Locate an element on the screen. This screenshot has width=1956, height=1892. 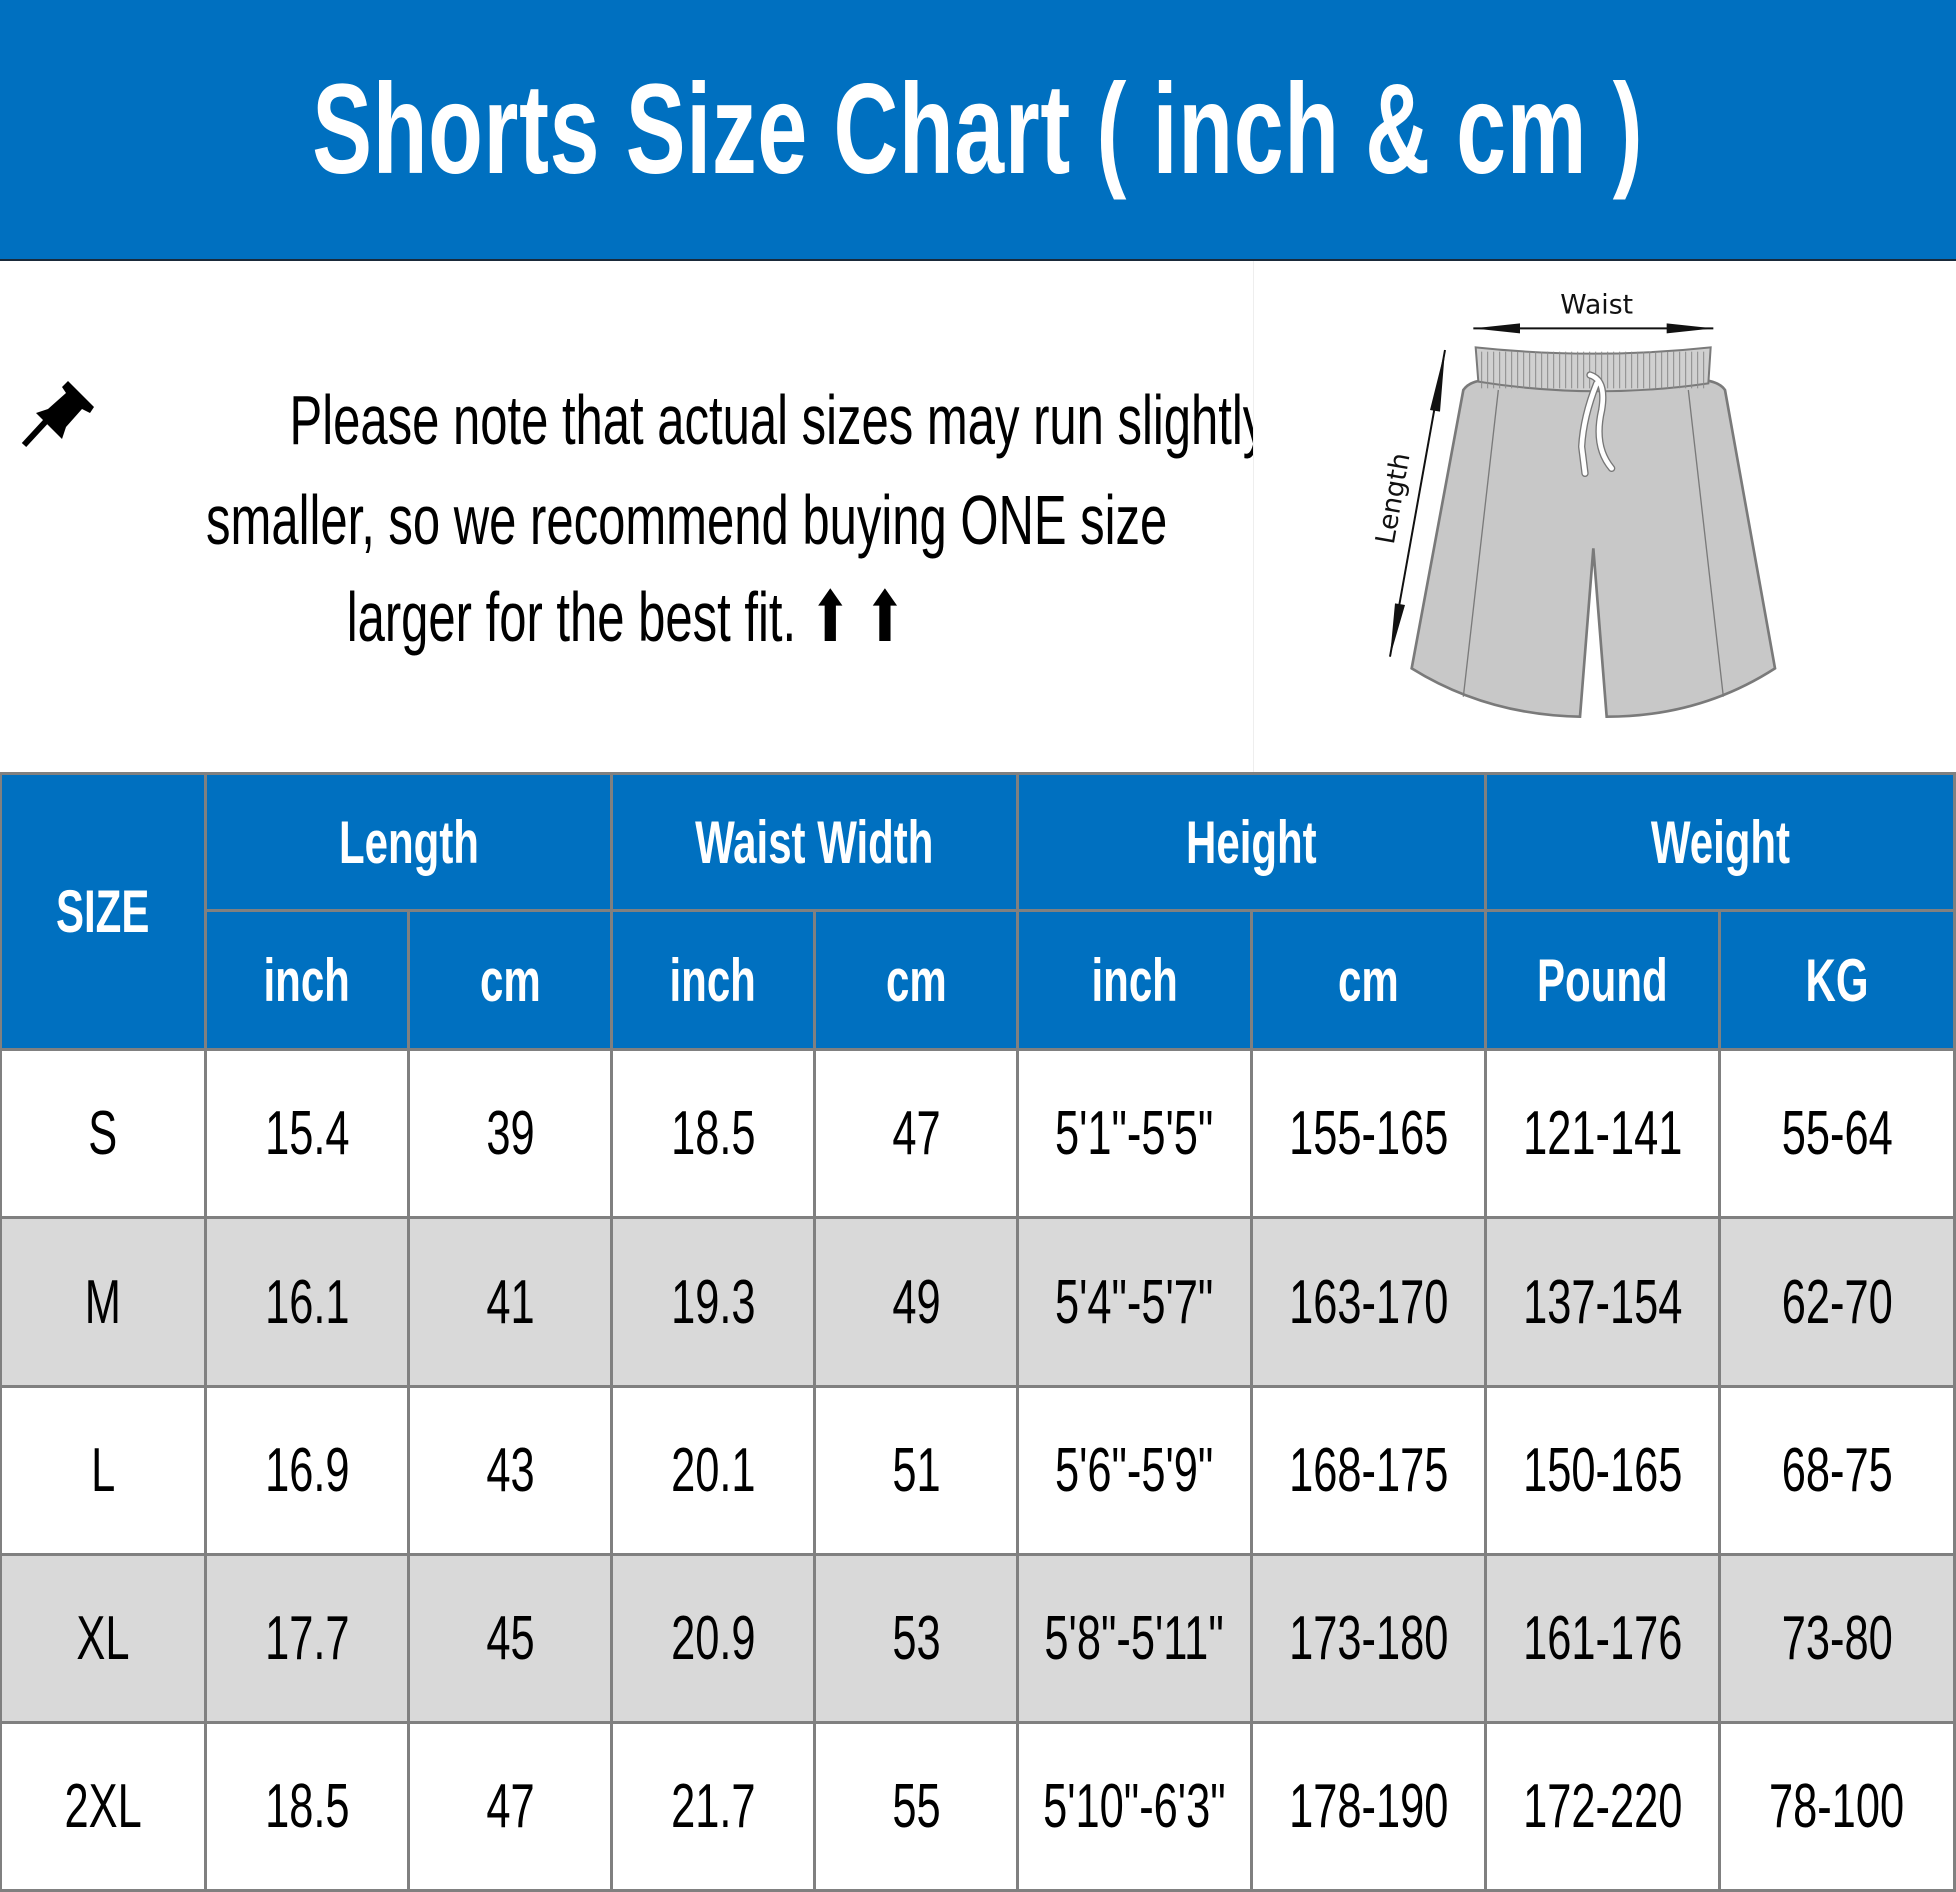
table-cell-text: 39 is located at coordinates (510, 1133).